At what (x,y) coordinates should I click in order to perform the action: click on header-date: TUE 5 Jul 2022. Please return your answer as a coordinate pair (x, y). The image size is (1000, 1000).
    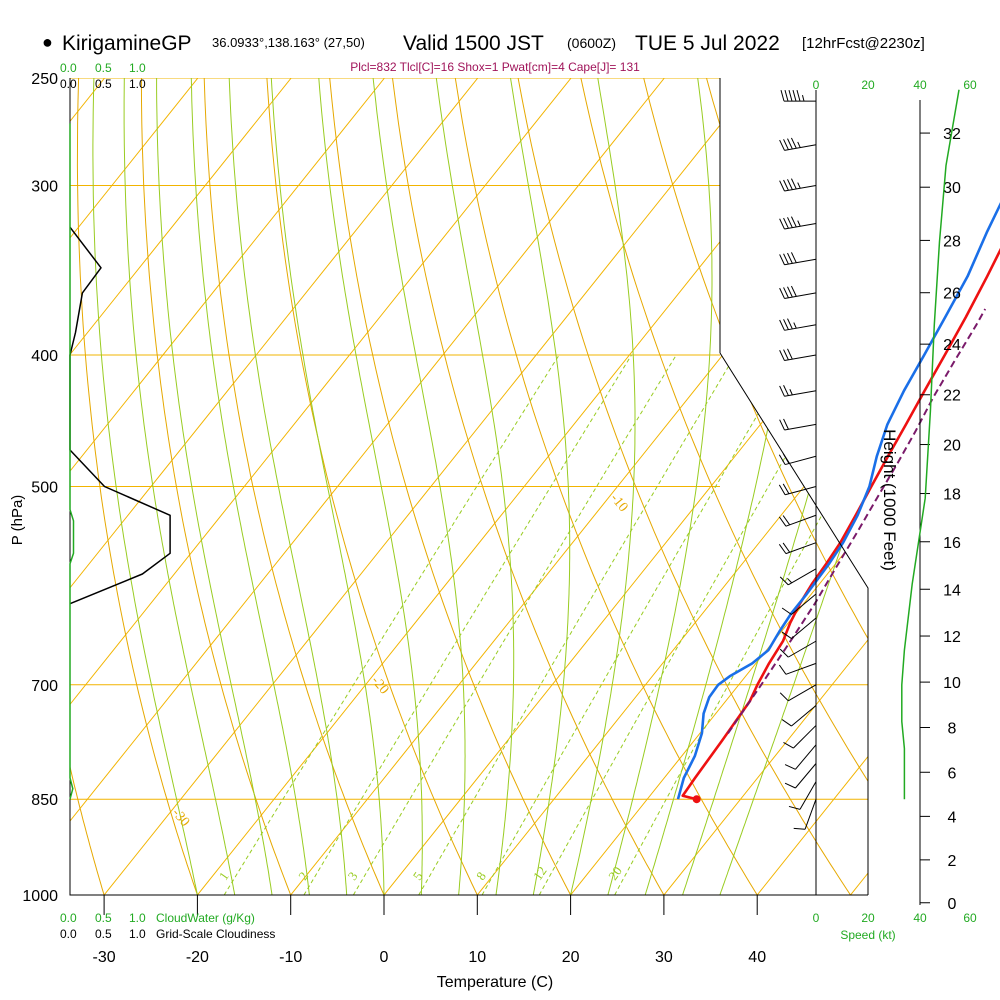
    Looking at the image, I should click on (707, 43).